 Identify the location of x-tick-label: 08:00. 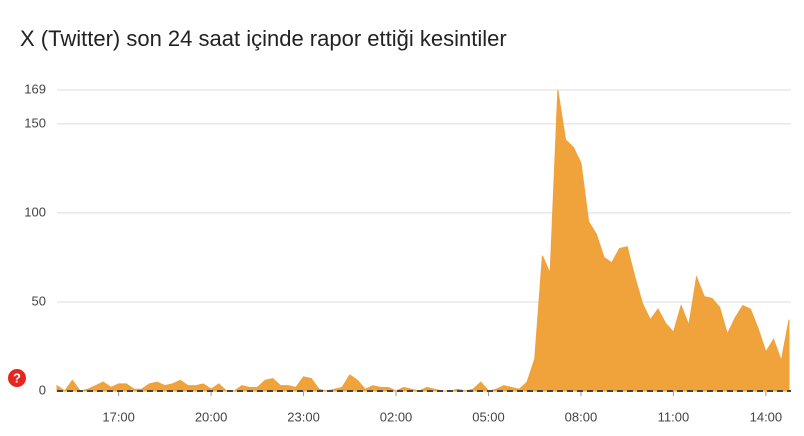
(581, 416).